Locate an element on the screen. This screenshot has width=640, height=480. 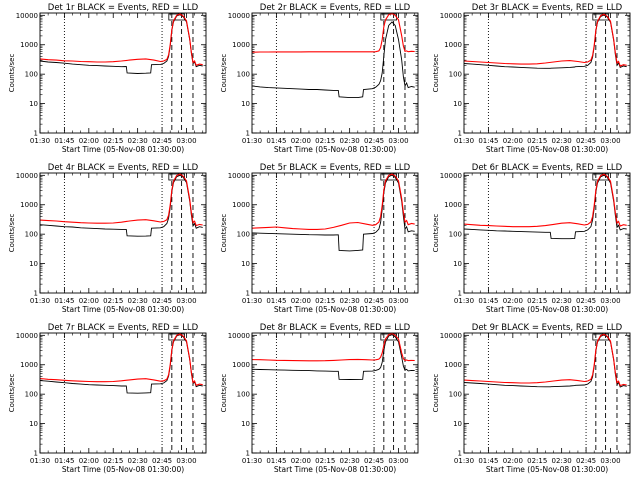
panel-title: Det 6r BLACK = Events, RED = LLD is located at coordinates (547, 168).